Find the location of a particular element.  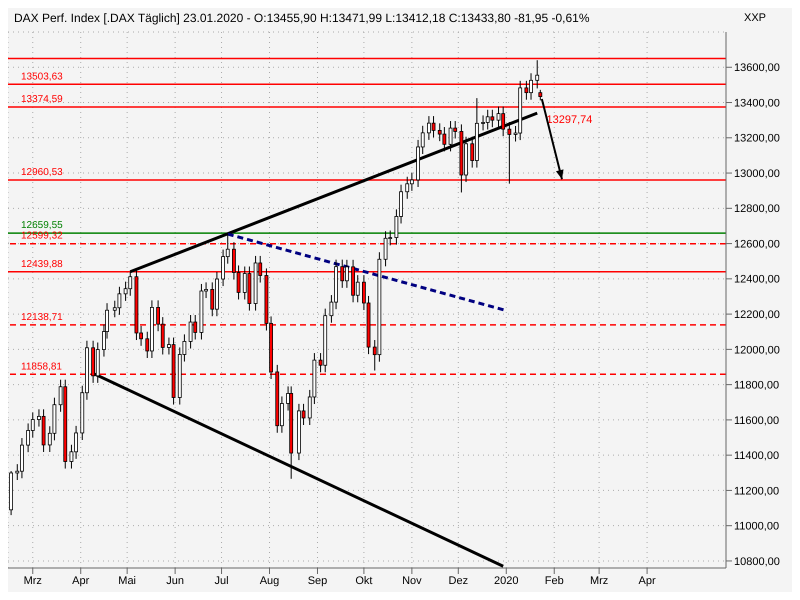

x-tick-label: Jun is located at coordinates (175, 580).